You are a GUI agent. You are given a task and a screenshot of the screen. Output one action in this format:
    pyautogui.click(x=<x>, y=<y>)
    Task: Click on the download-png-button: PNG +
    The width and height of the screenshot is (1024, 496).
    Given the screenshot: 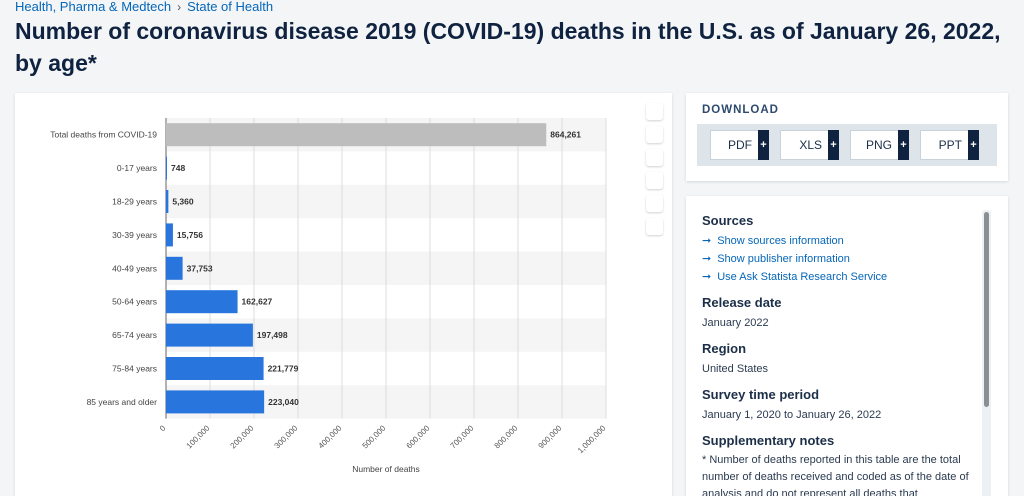 What is the action you would take?
    pyautogui.click(x=879, y=145)
    